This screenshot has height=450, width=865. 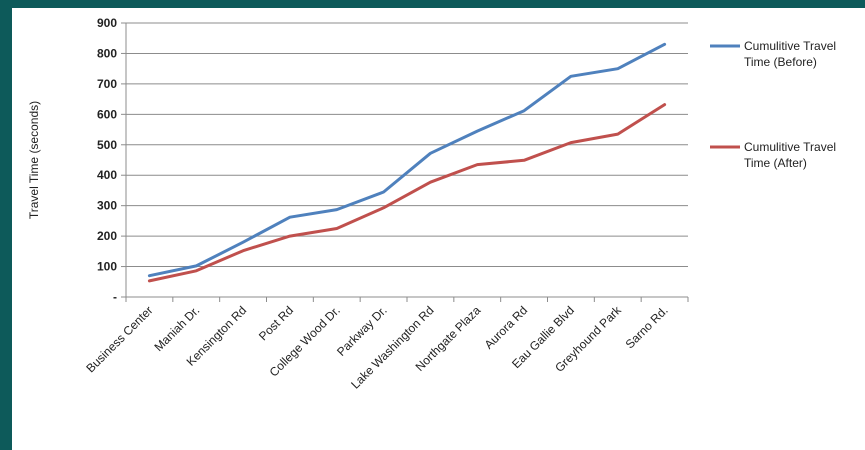 I want to click on x-tick-label: Aurora Rd, so click(x=506, y=327).